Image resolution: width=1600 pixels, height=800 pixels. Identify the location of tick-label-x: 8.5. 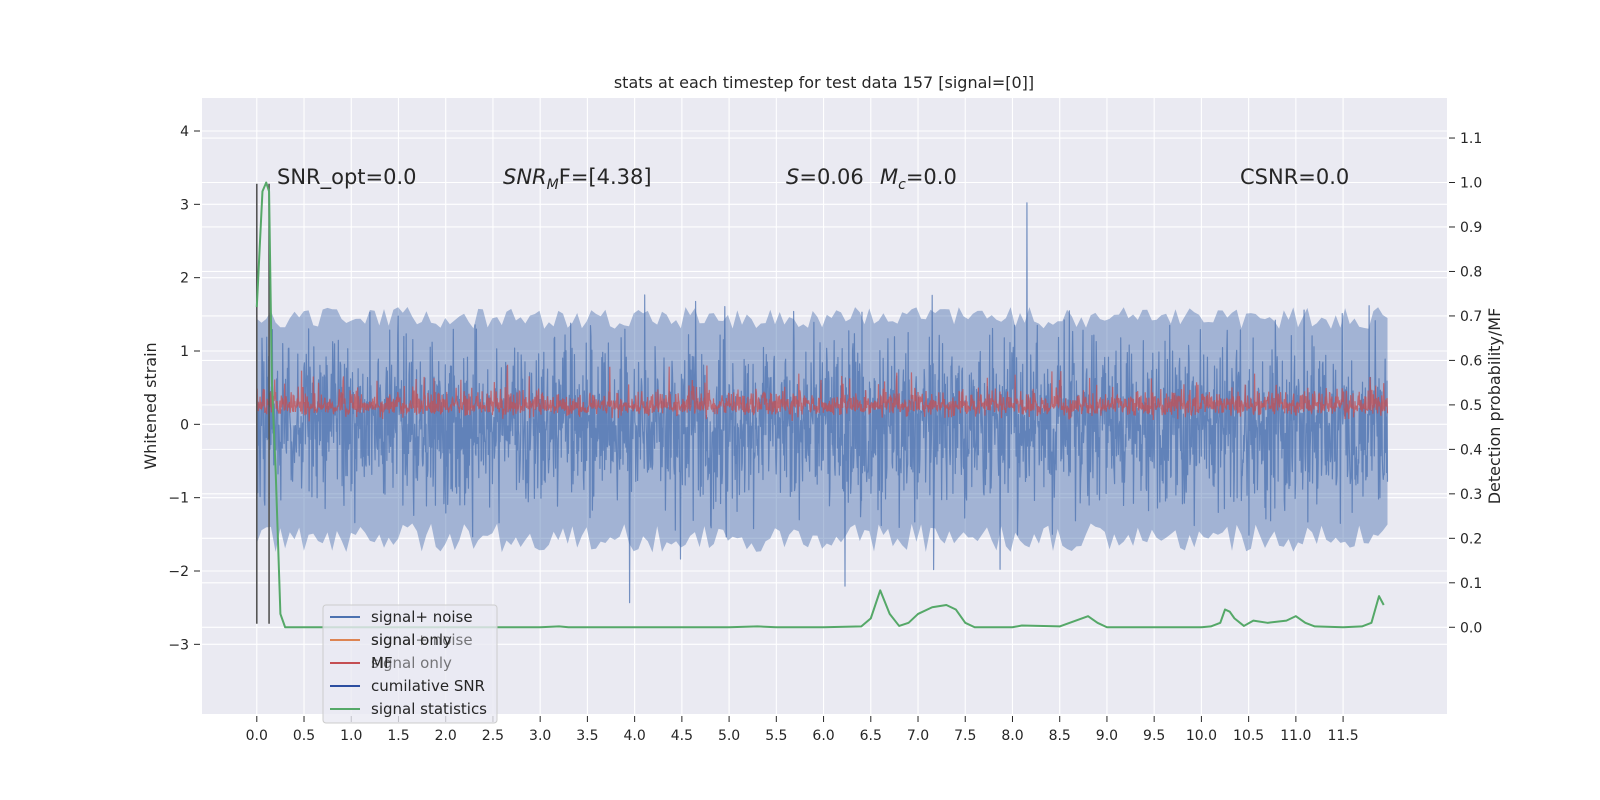
(1060, 736).